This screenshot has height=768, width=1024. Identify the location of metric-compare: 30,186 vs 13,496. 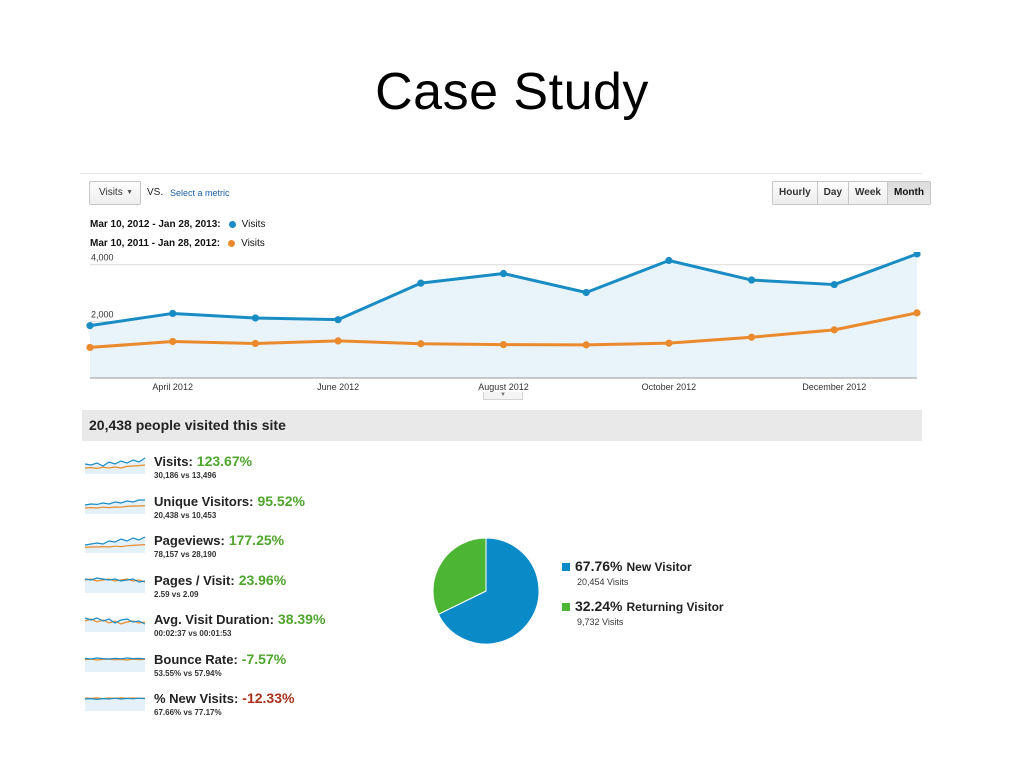
(185, 475).